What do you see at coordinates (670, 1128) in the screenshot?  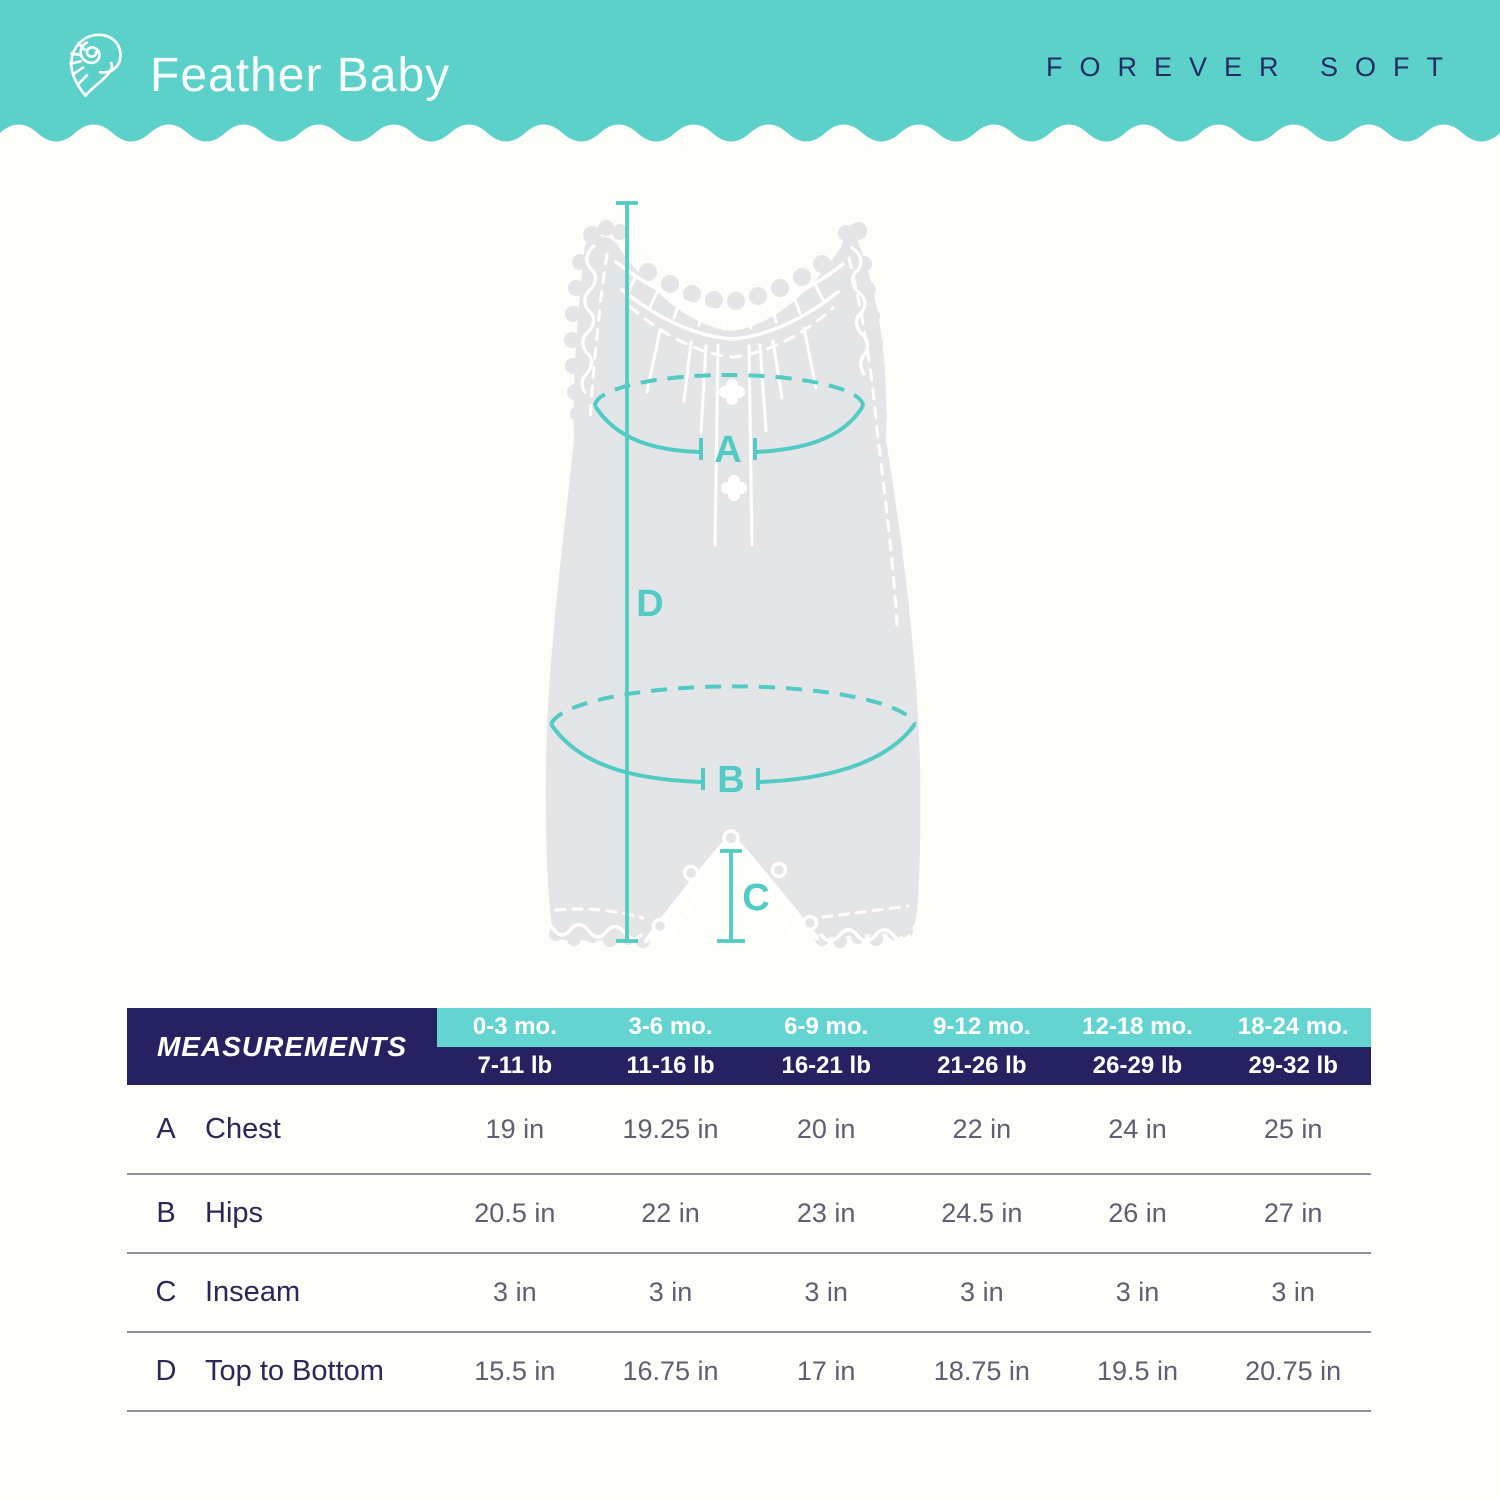 I see `measurement-value: 19.25 in` at bounding box center [670, 1128].